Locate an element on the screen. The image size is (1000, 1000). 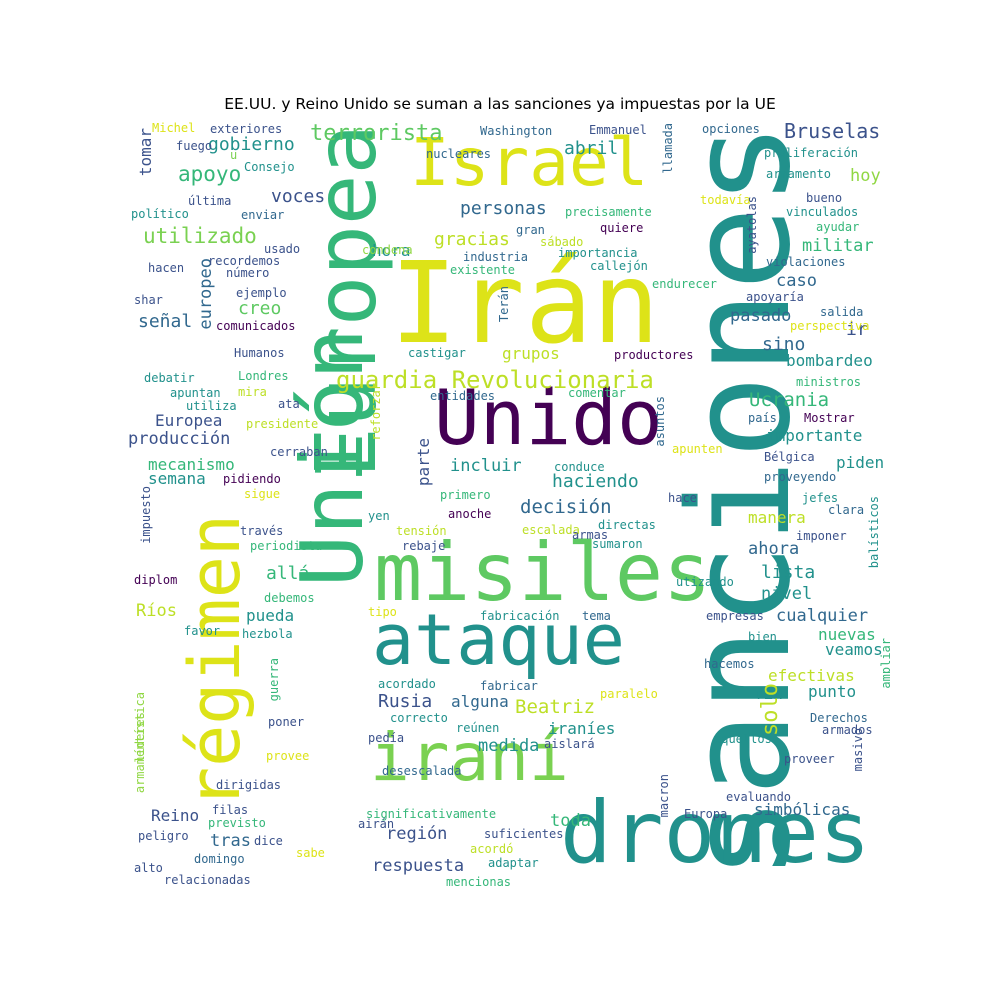
cloud-word: callejón is located at coordinates (619, 266).